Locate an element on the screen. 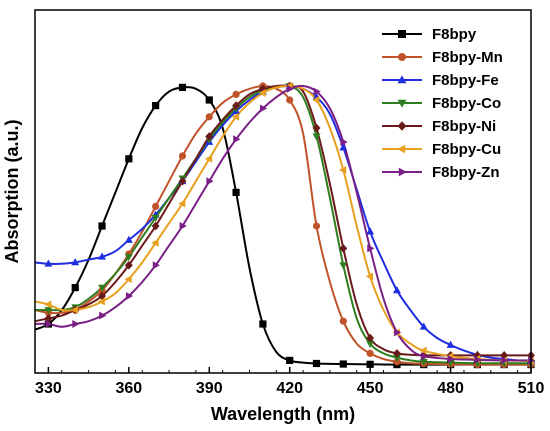 The width and height of the screenshot is (550, 431). x-tick-label: 390 is located at coordinates (209, 388).